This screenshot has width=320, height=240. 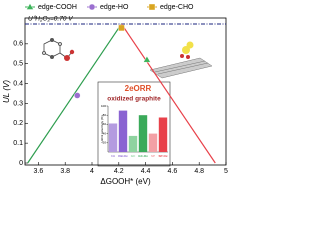 I want to click on legend-label: edge-CHO, so click(x=177, y=7).